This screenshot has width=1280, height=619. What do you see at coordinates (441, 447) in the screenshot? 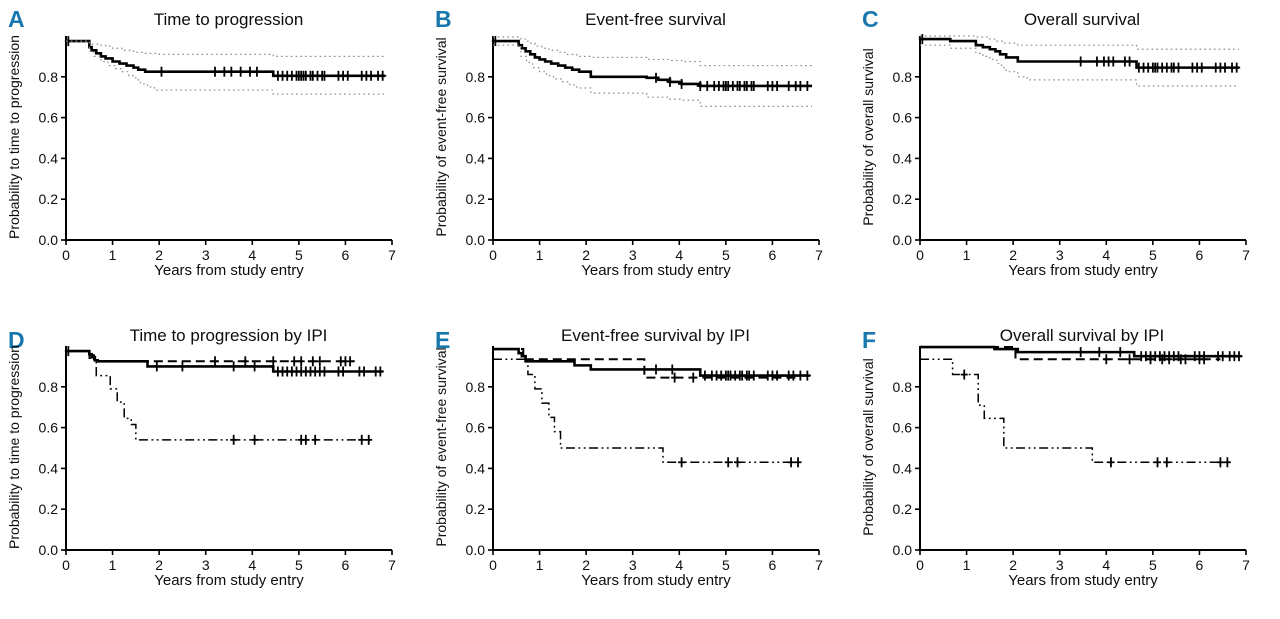
I see `y-axis-label-e: Probability of event-free survival` at bounding box center [441, 447].